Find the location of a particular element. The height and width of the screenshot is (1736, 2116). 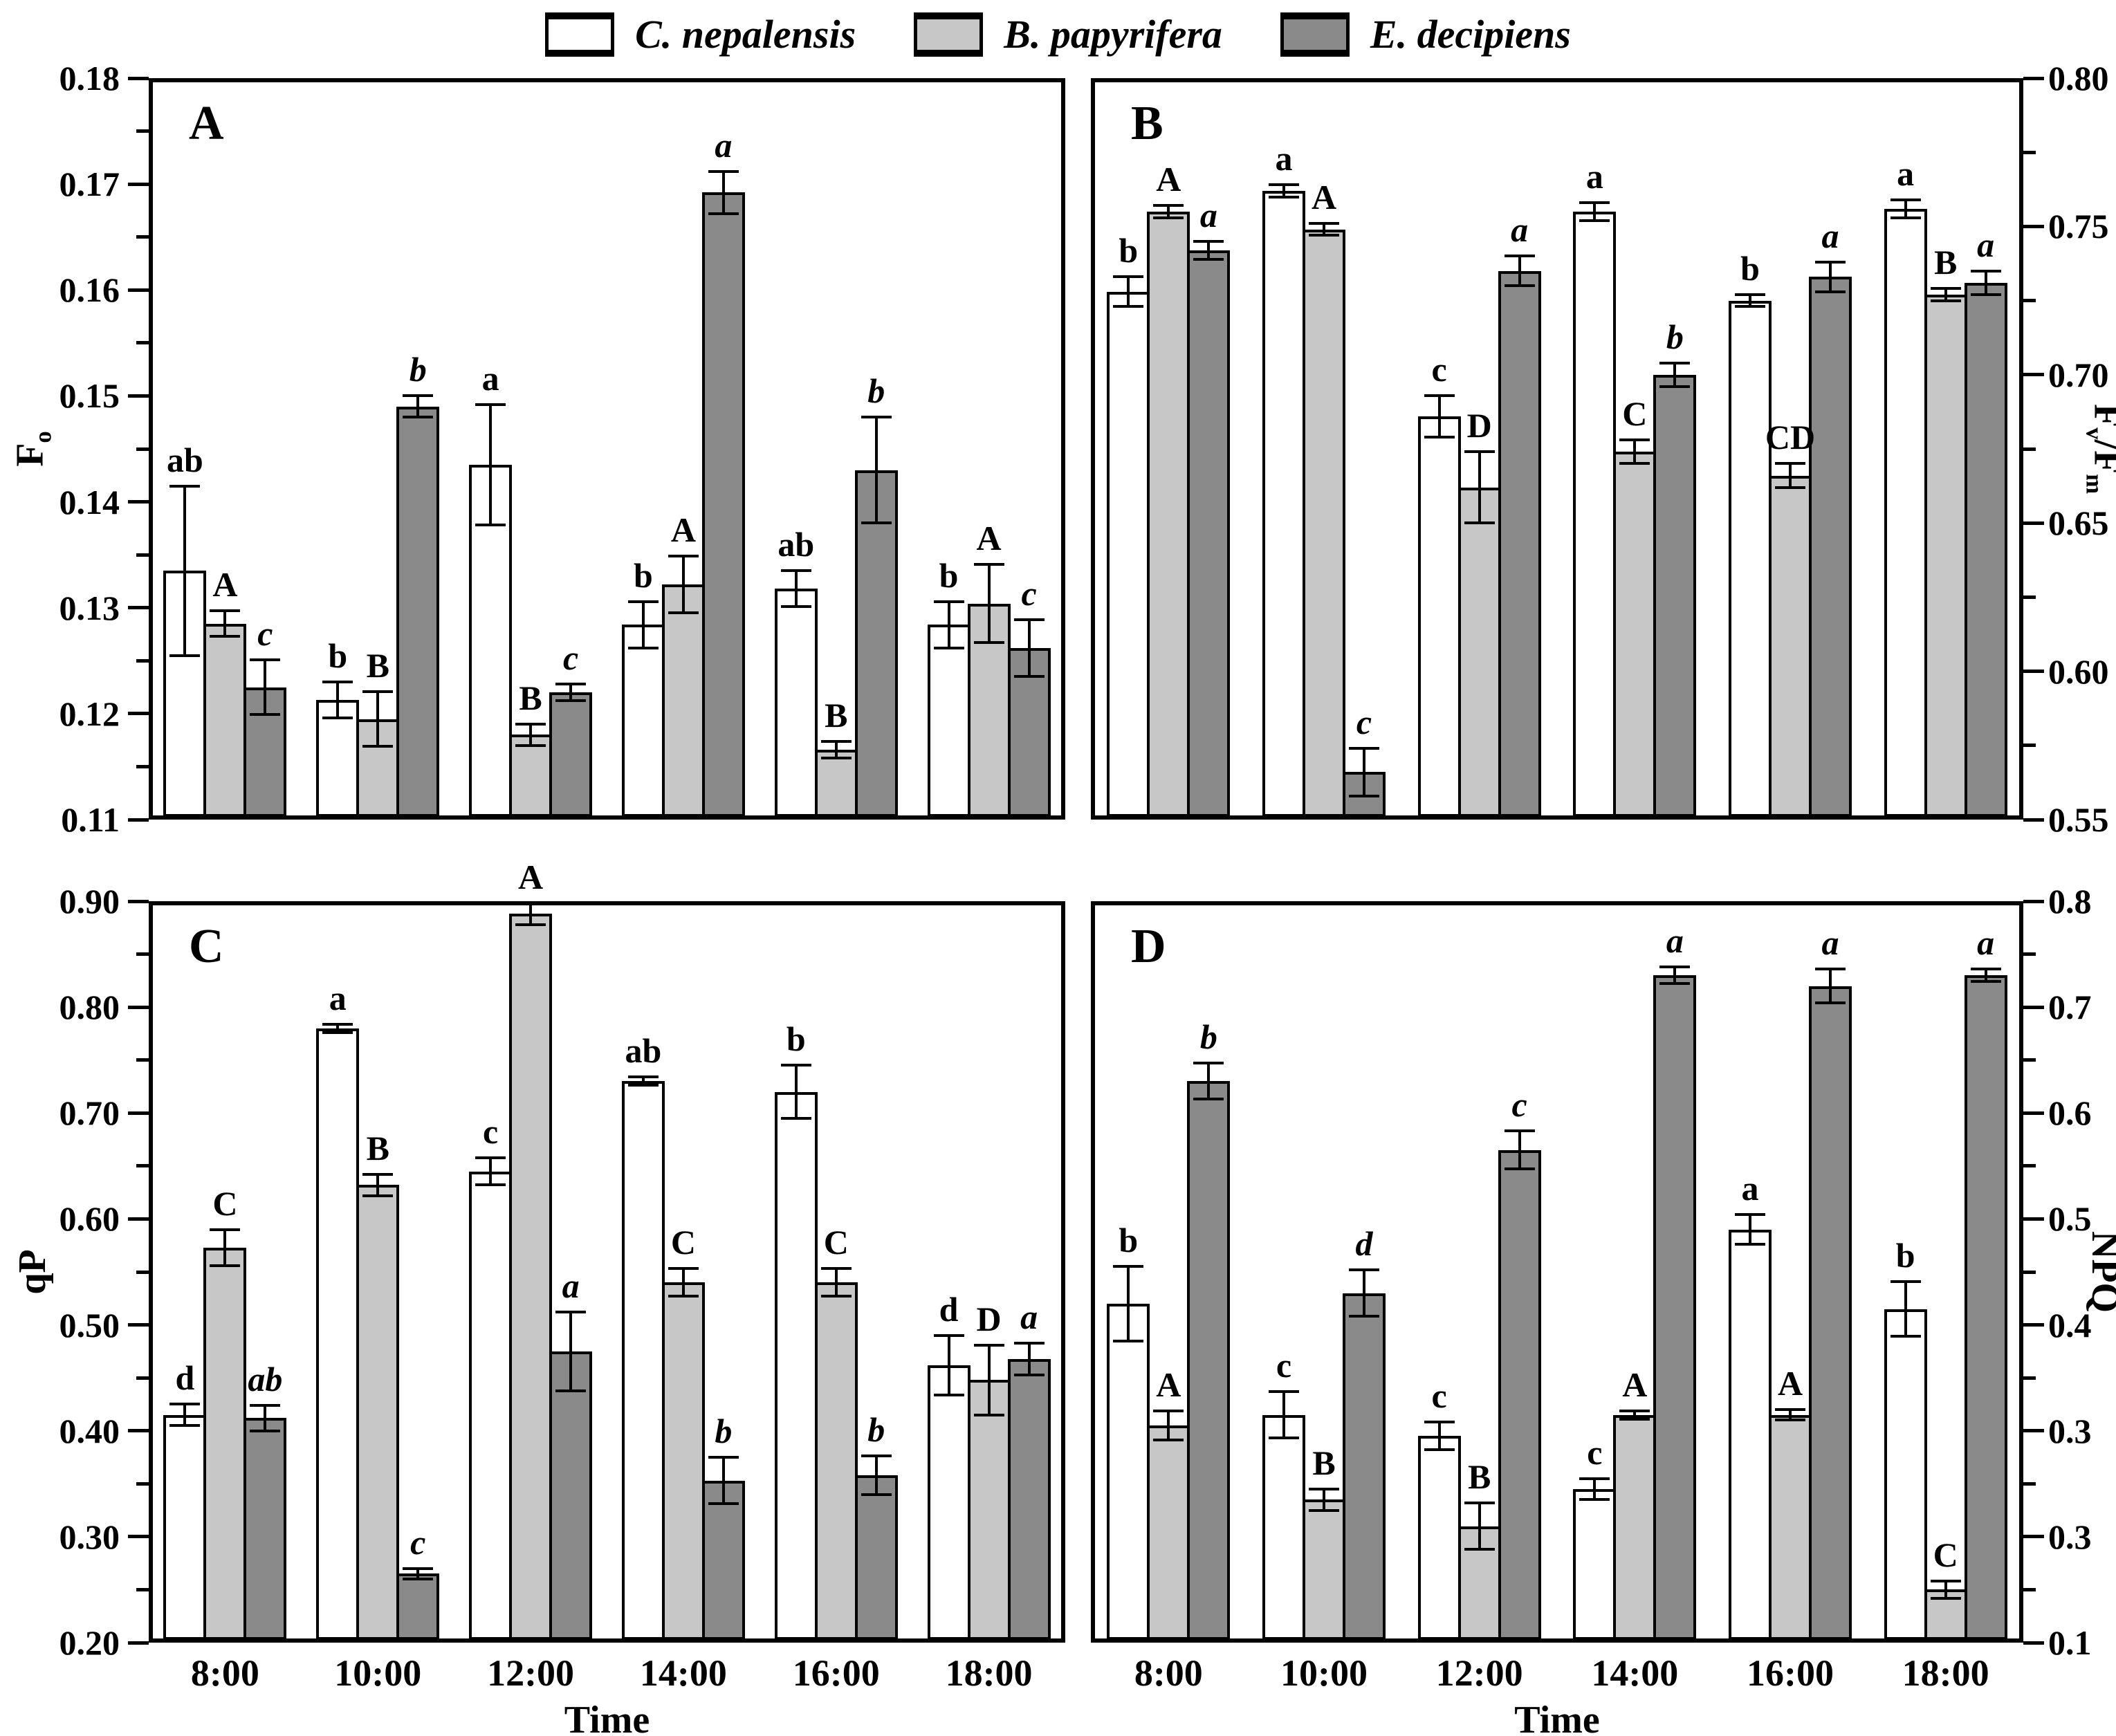

sig-label: C is located at coordinates (225, 1203).